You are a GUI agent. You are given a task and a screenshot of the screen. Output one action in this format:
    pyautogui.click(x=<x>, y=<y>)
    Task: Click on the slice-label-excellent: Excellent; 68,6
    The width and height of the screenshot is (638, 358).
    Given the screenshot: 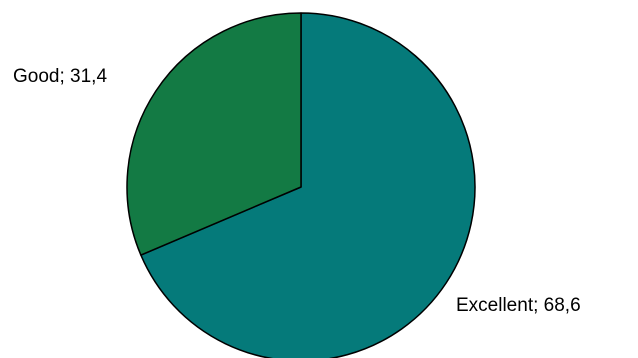 What is the action you would take?
    pyautogui.click(x=518, y=305)
    